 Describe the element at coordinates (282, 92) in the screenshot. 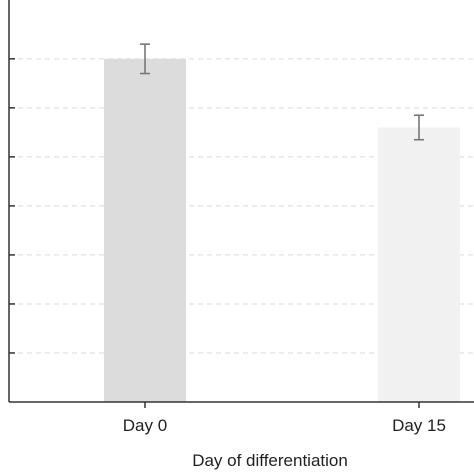

I see `error-bars` at that location.